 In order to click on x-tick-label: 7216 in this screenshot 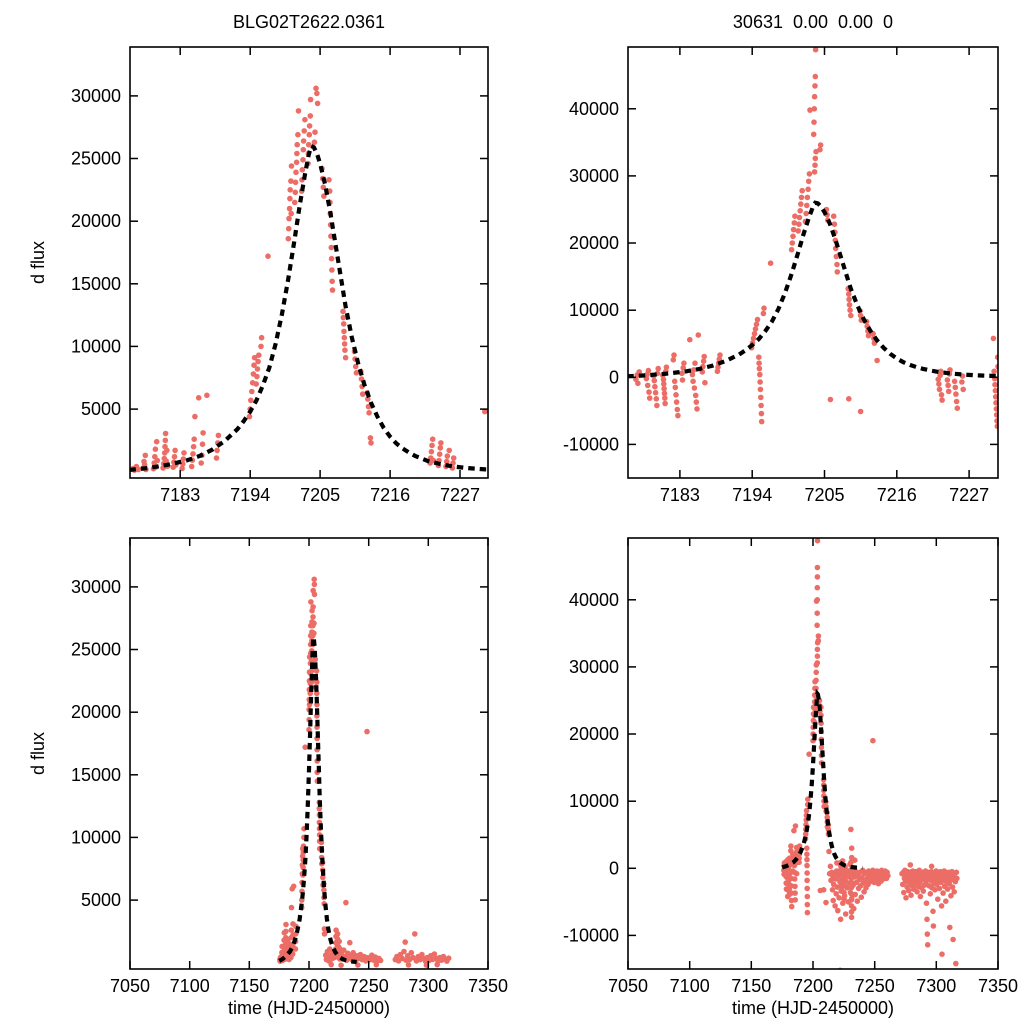, I will do `click(390, 495)`.